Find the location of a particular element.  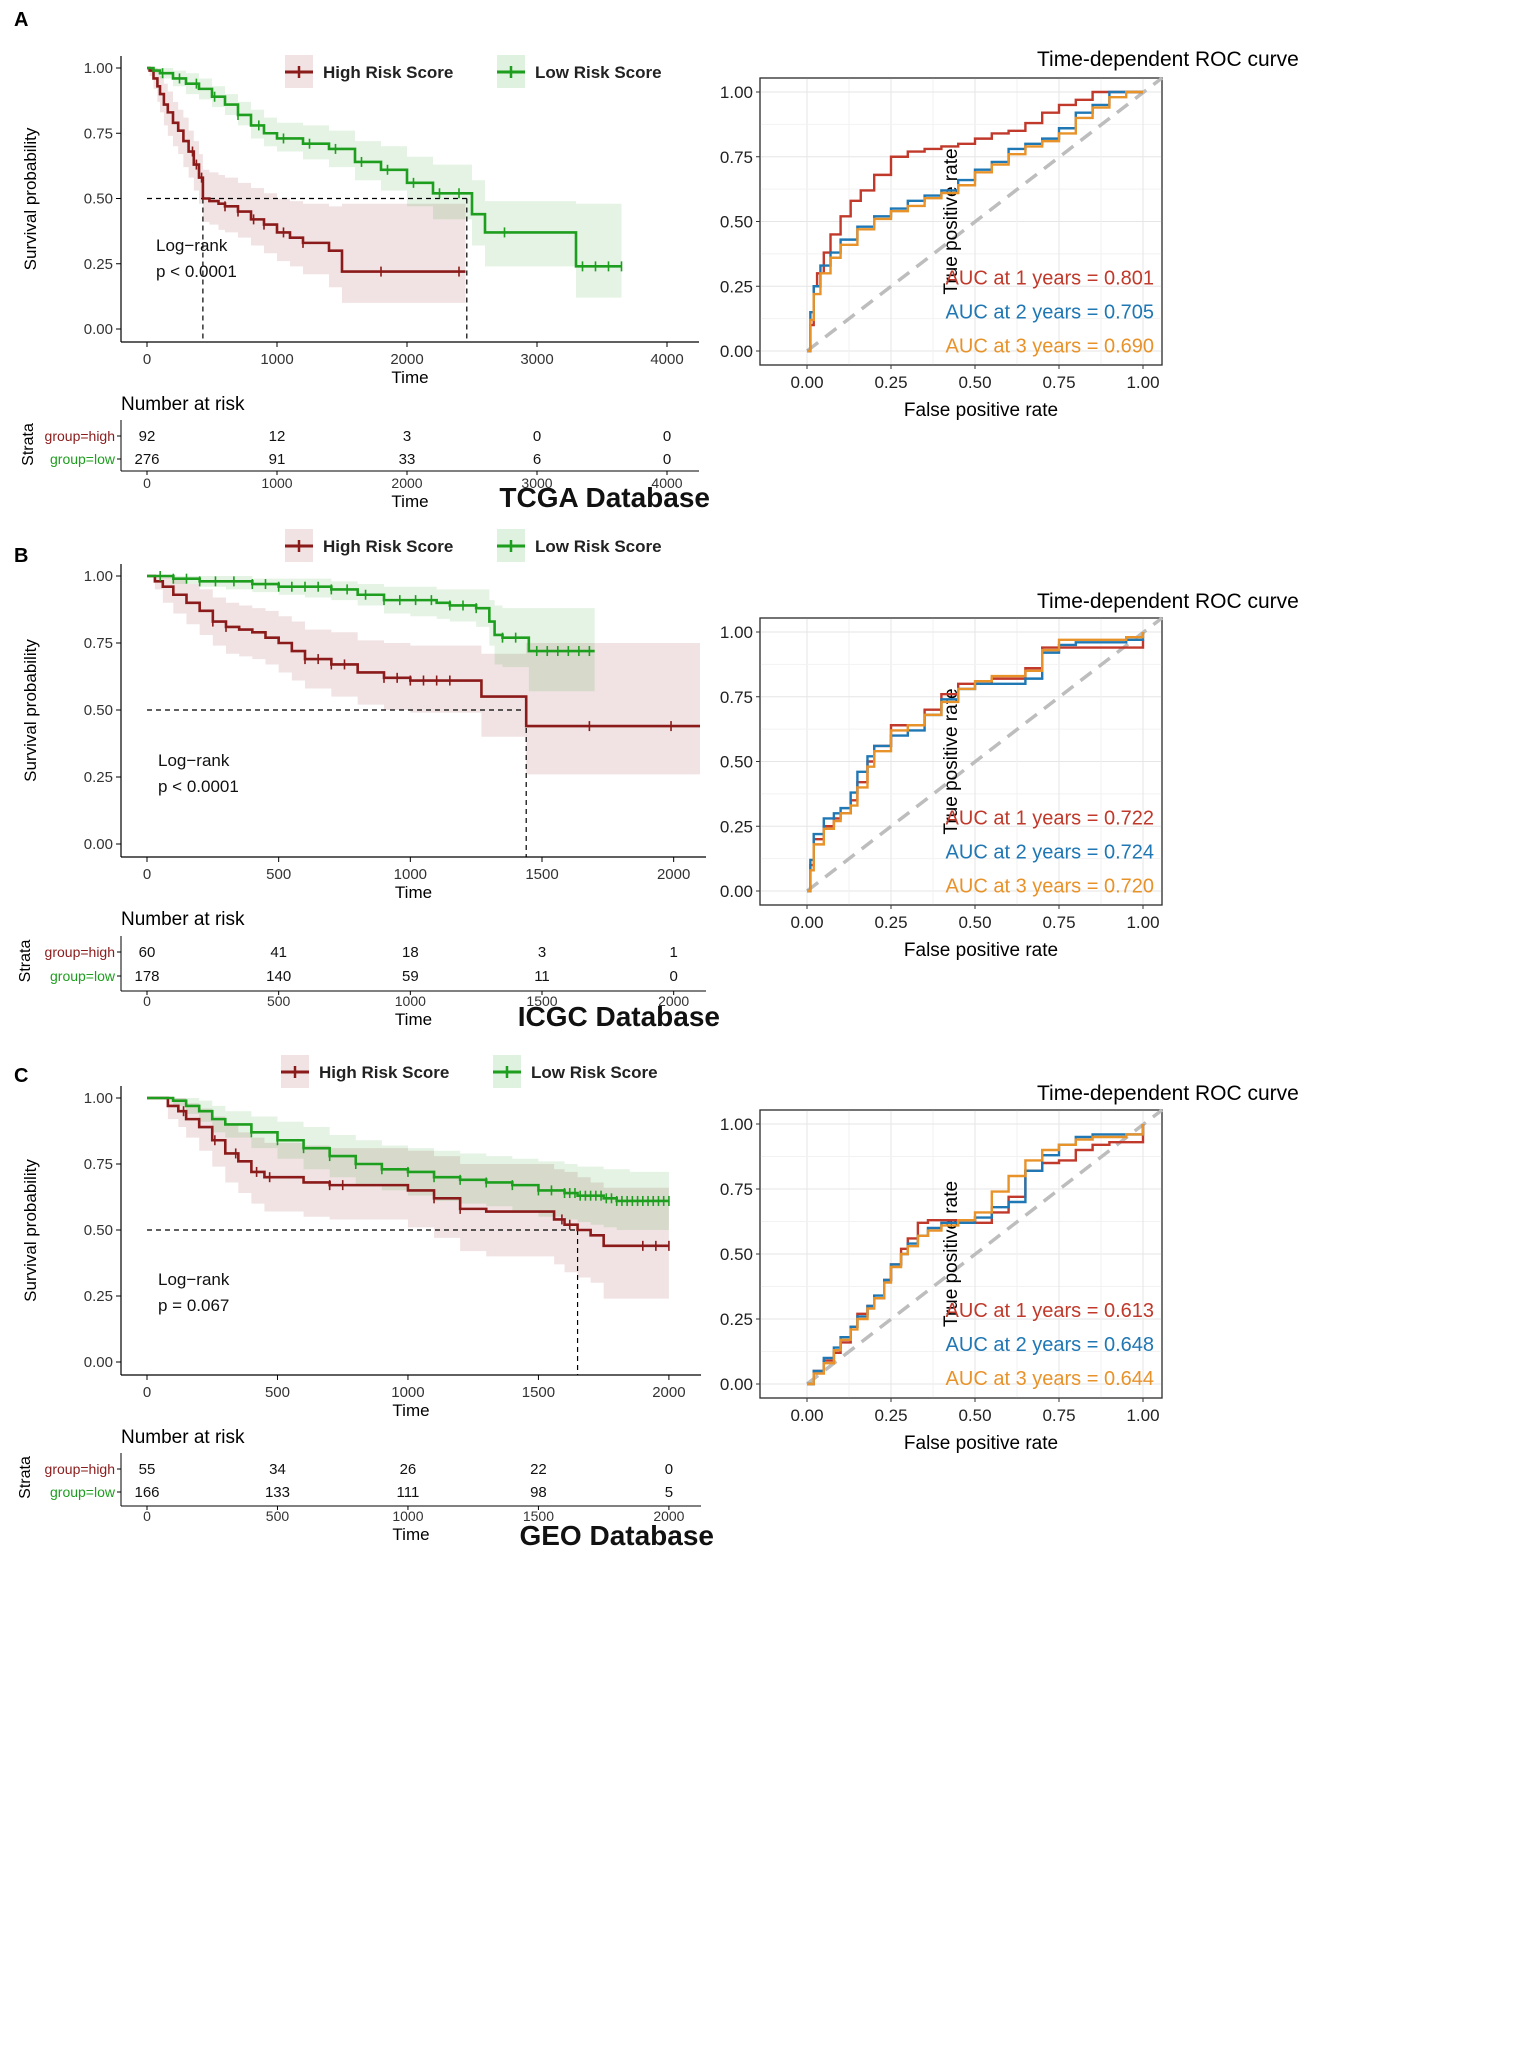

km-y-tick-label: 0.75 is located at coordinates (98, 643).